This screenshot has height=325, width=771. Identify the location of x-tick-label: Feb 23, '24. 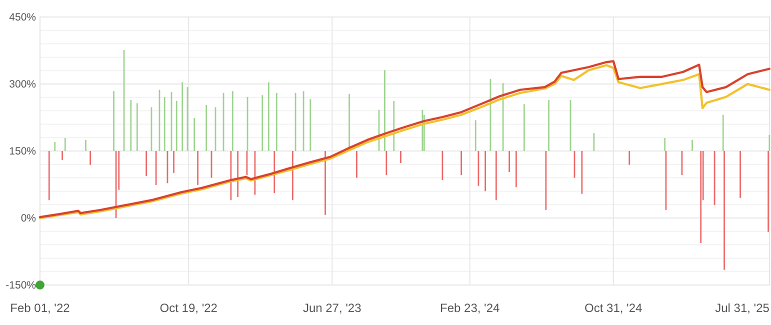
(470, 308).